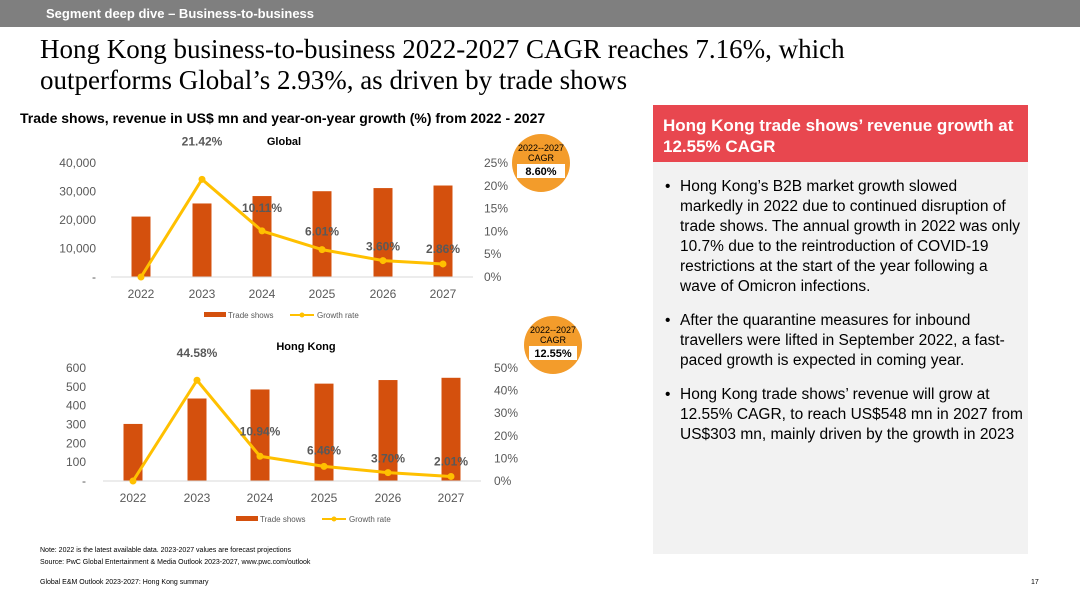 The image size is (1080, 607). What do you see at coordinates (305, 347) in the screenshot?
I see `chart-subtitle: Hong Kong` at bounding box center [305, 347].